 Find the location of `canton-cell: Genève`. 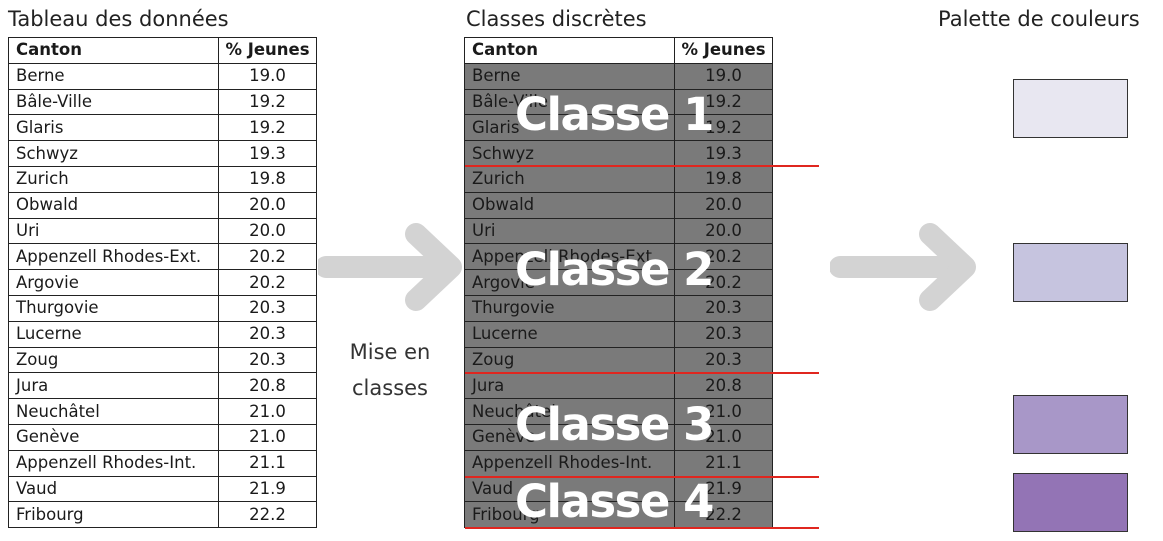

canton-cell: Genève is located at coordinates (113, 437).